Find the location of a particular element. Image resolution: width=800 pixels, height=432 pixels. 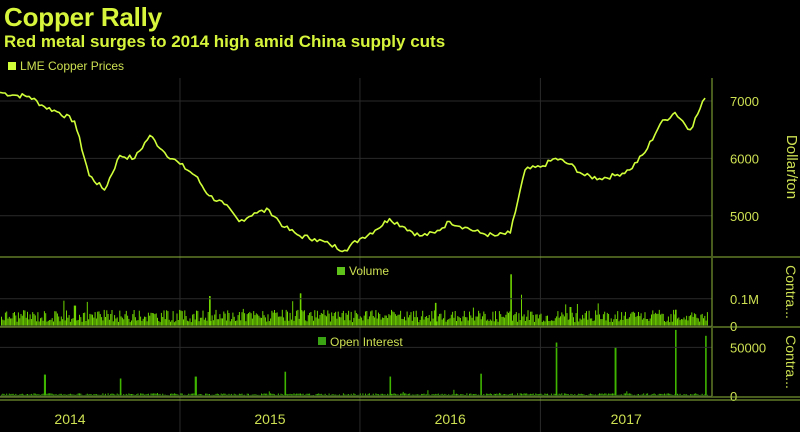

oi-spike is located at coordinates (706, 365).